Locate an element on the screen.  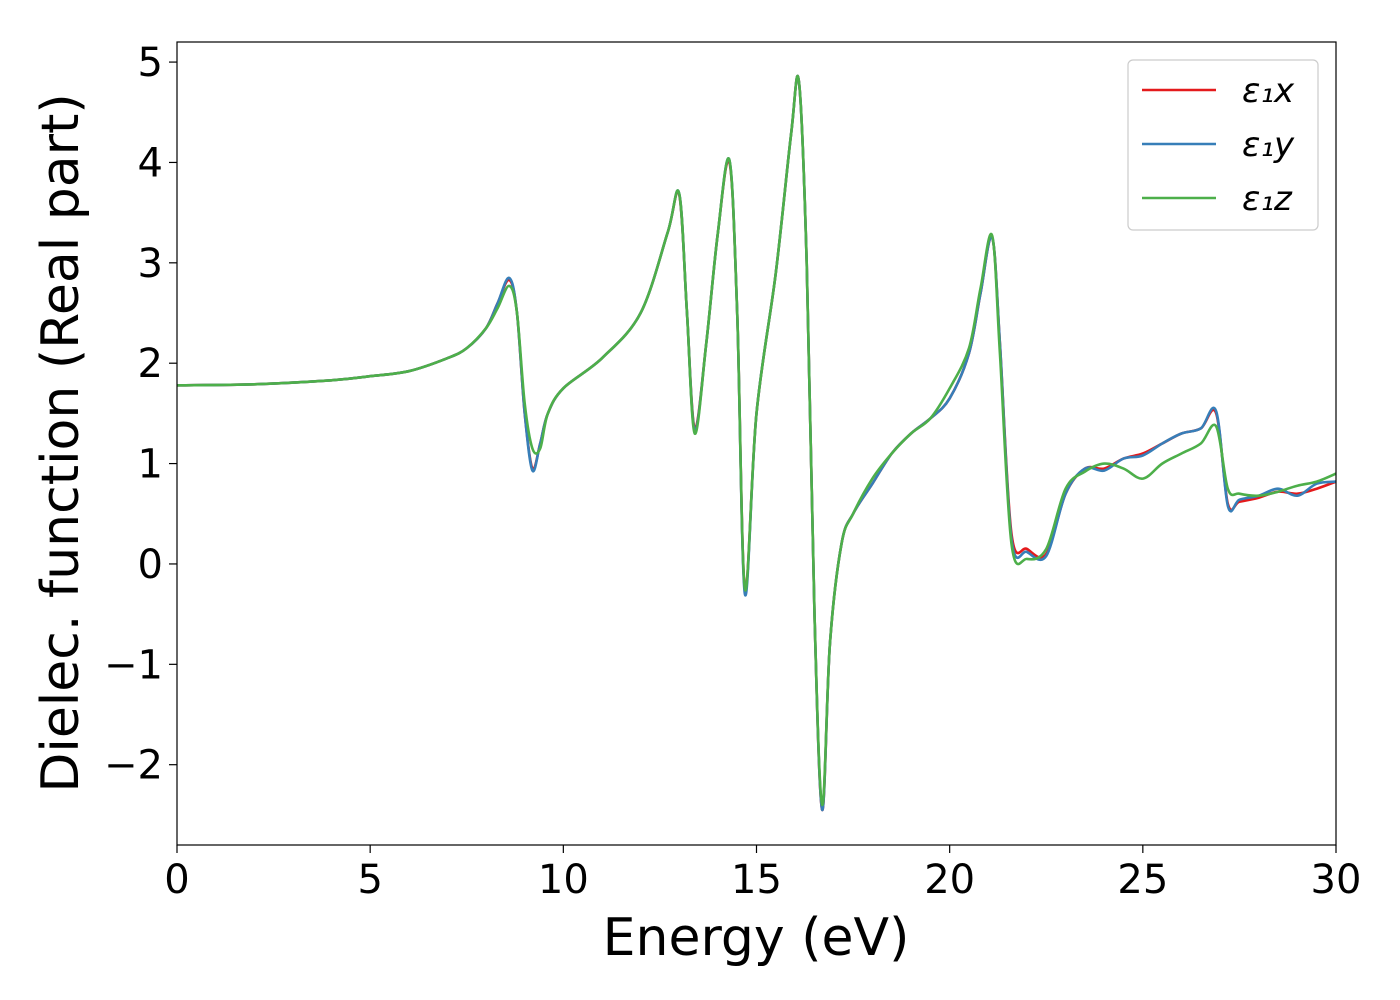
legend-label: ε₁x is located at coordinates (1268, 91).